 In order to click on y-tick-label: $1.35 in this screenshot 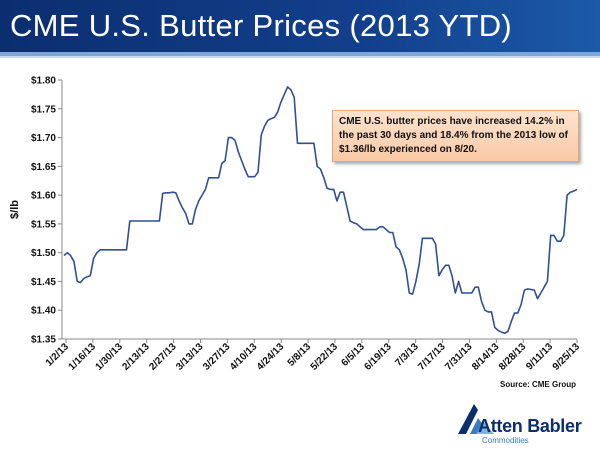, I will do `click(43, 340)`.